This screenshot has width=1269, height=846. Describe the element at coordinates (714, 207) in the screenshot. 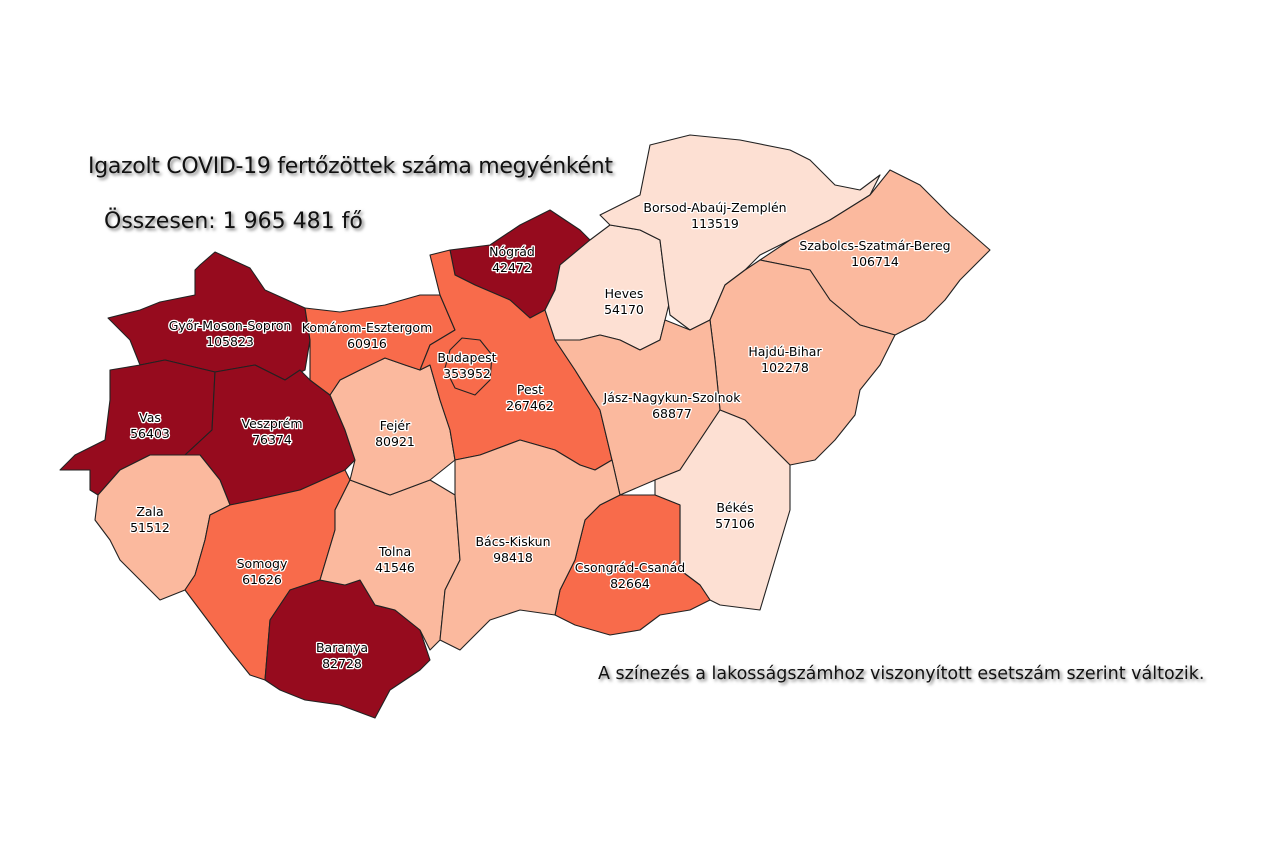

I see `county-name-label: Borsod-Abaúj-Zemplén` at that location.